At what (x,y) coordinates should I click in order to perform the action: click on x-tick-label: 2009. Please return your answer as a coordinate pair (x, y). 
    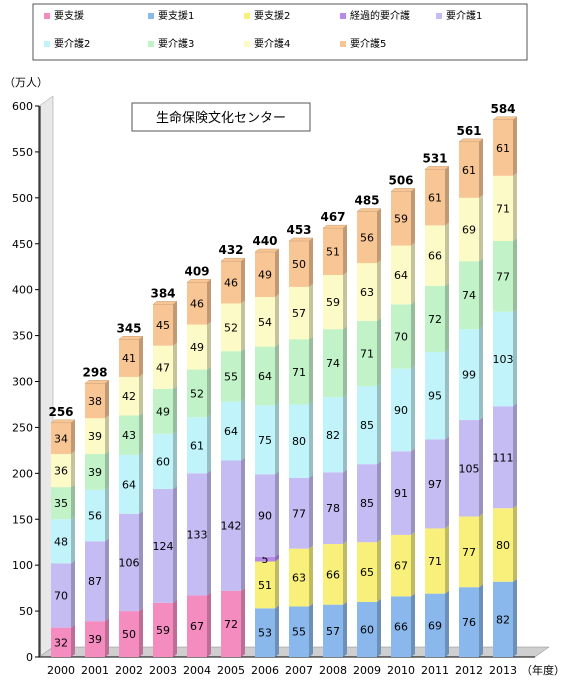
    Looking at the image, I should click on (367, 670).